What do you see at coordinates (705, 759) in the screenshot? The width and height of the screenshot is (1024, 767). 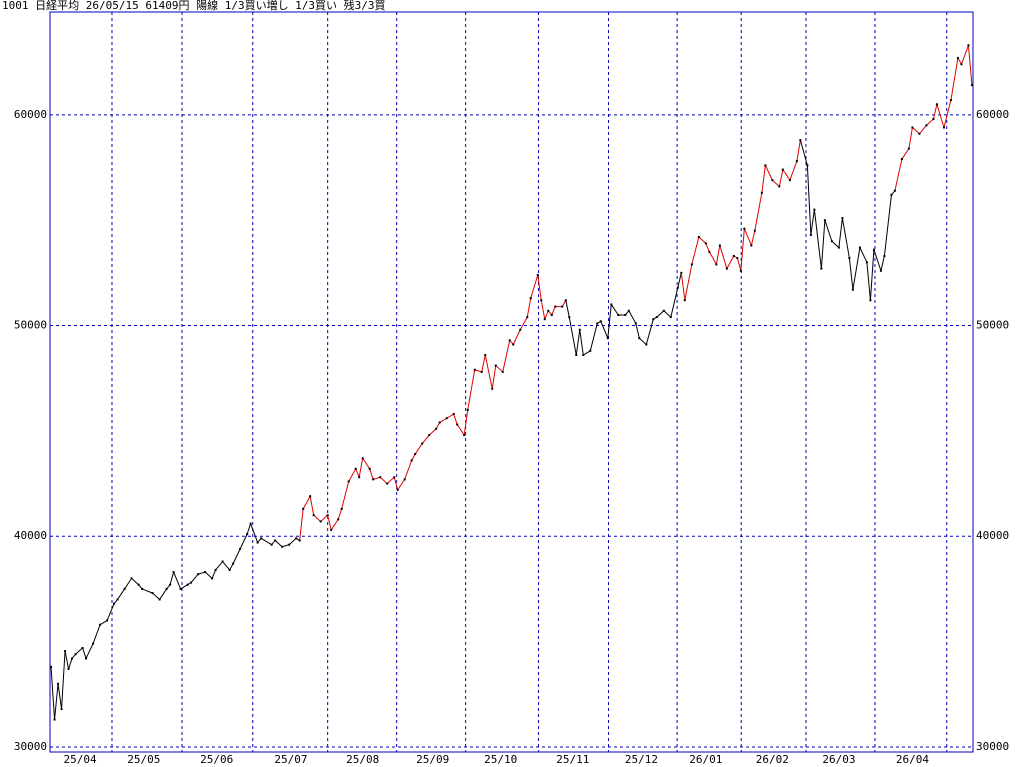 I see `x-tick-label: 26/01` at bounding box center [705, 759].